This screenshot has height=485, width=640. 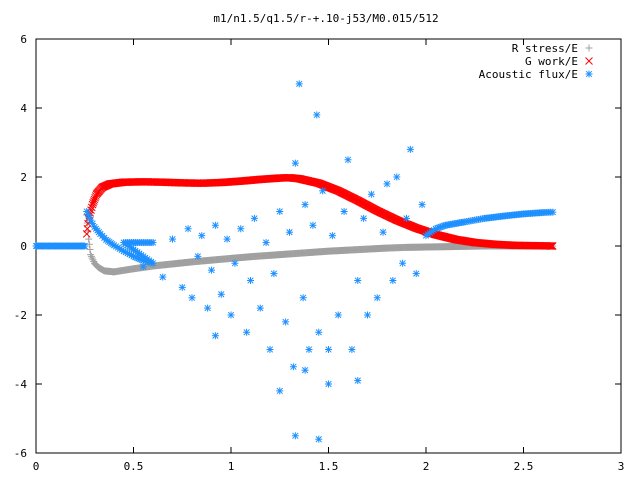 I want to click on legend-label: Acoustic flux/E, so click(x=528, y=74).